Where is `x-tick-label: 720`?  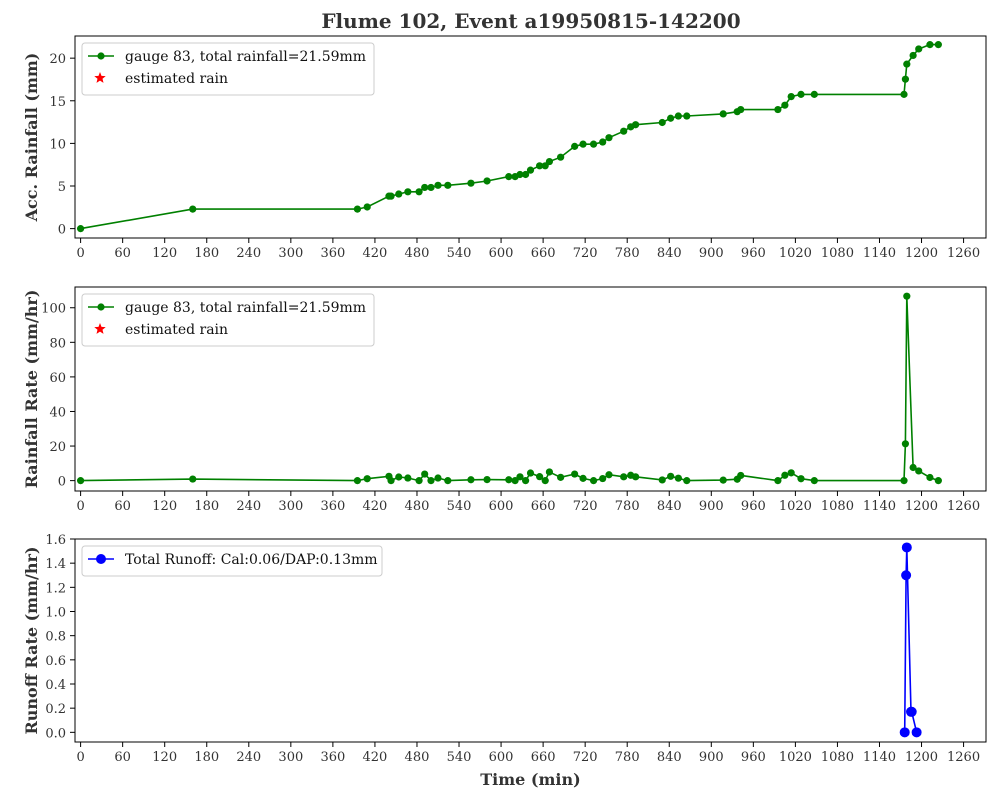 x-tick-label: 720 is located at coordinates (585, 506).